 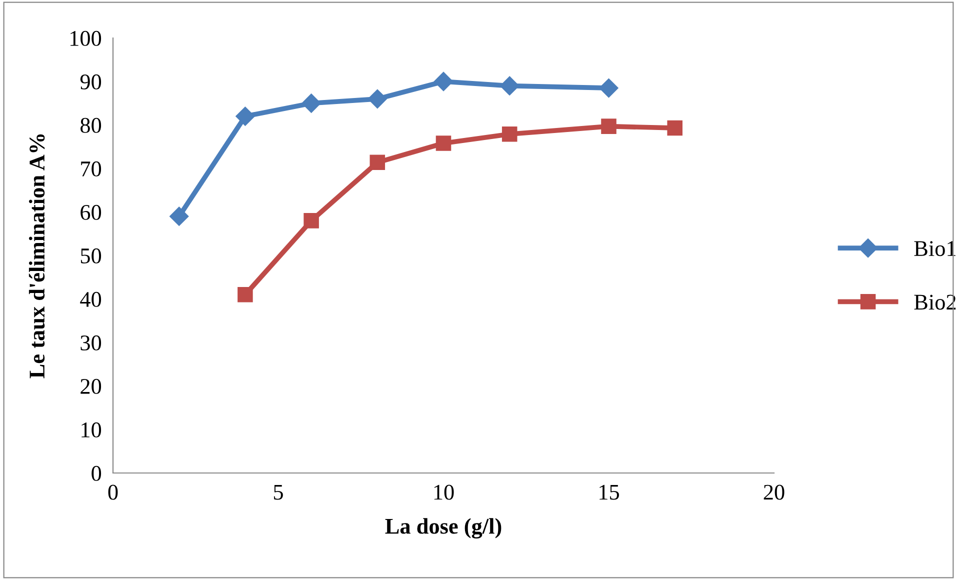 I want to click on y-tick-label: 60, so click(x=91, y=212).